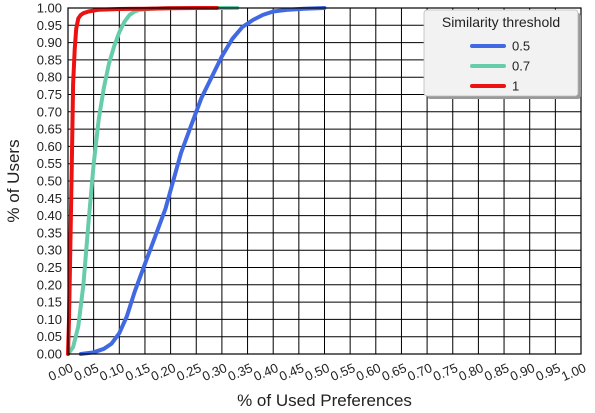  I want to click on y-tick-label: 0.15, so click(49, 302).